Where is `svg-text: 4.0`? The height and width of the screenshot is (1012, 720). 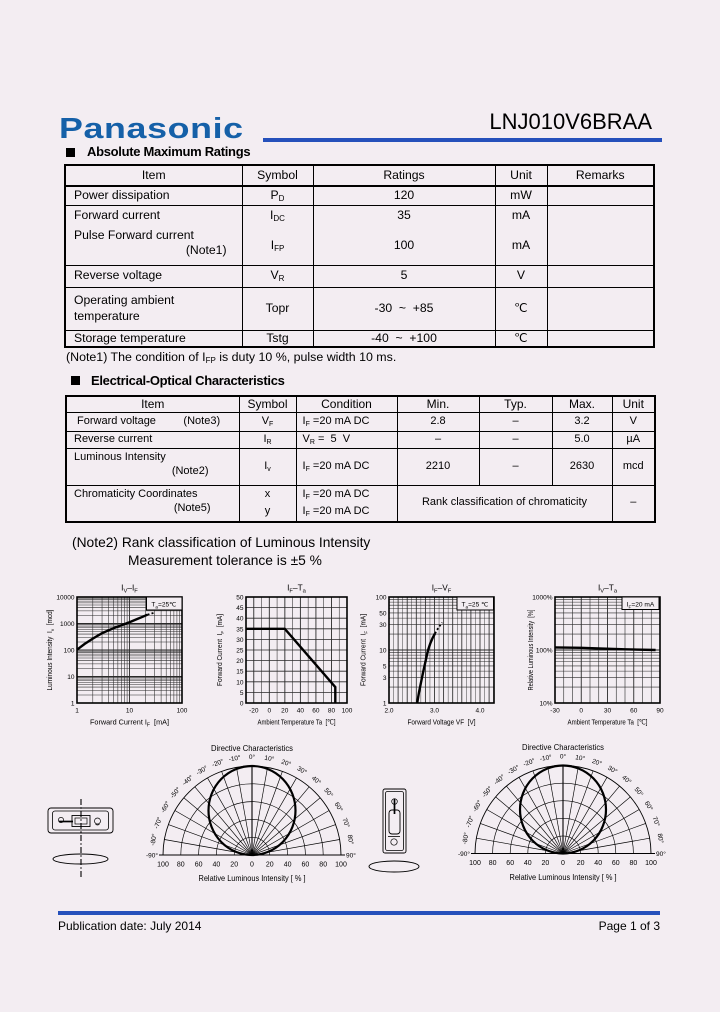 svg-text: 4.0 is located at coordinates (479, 711).